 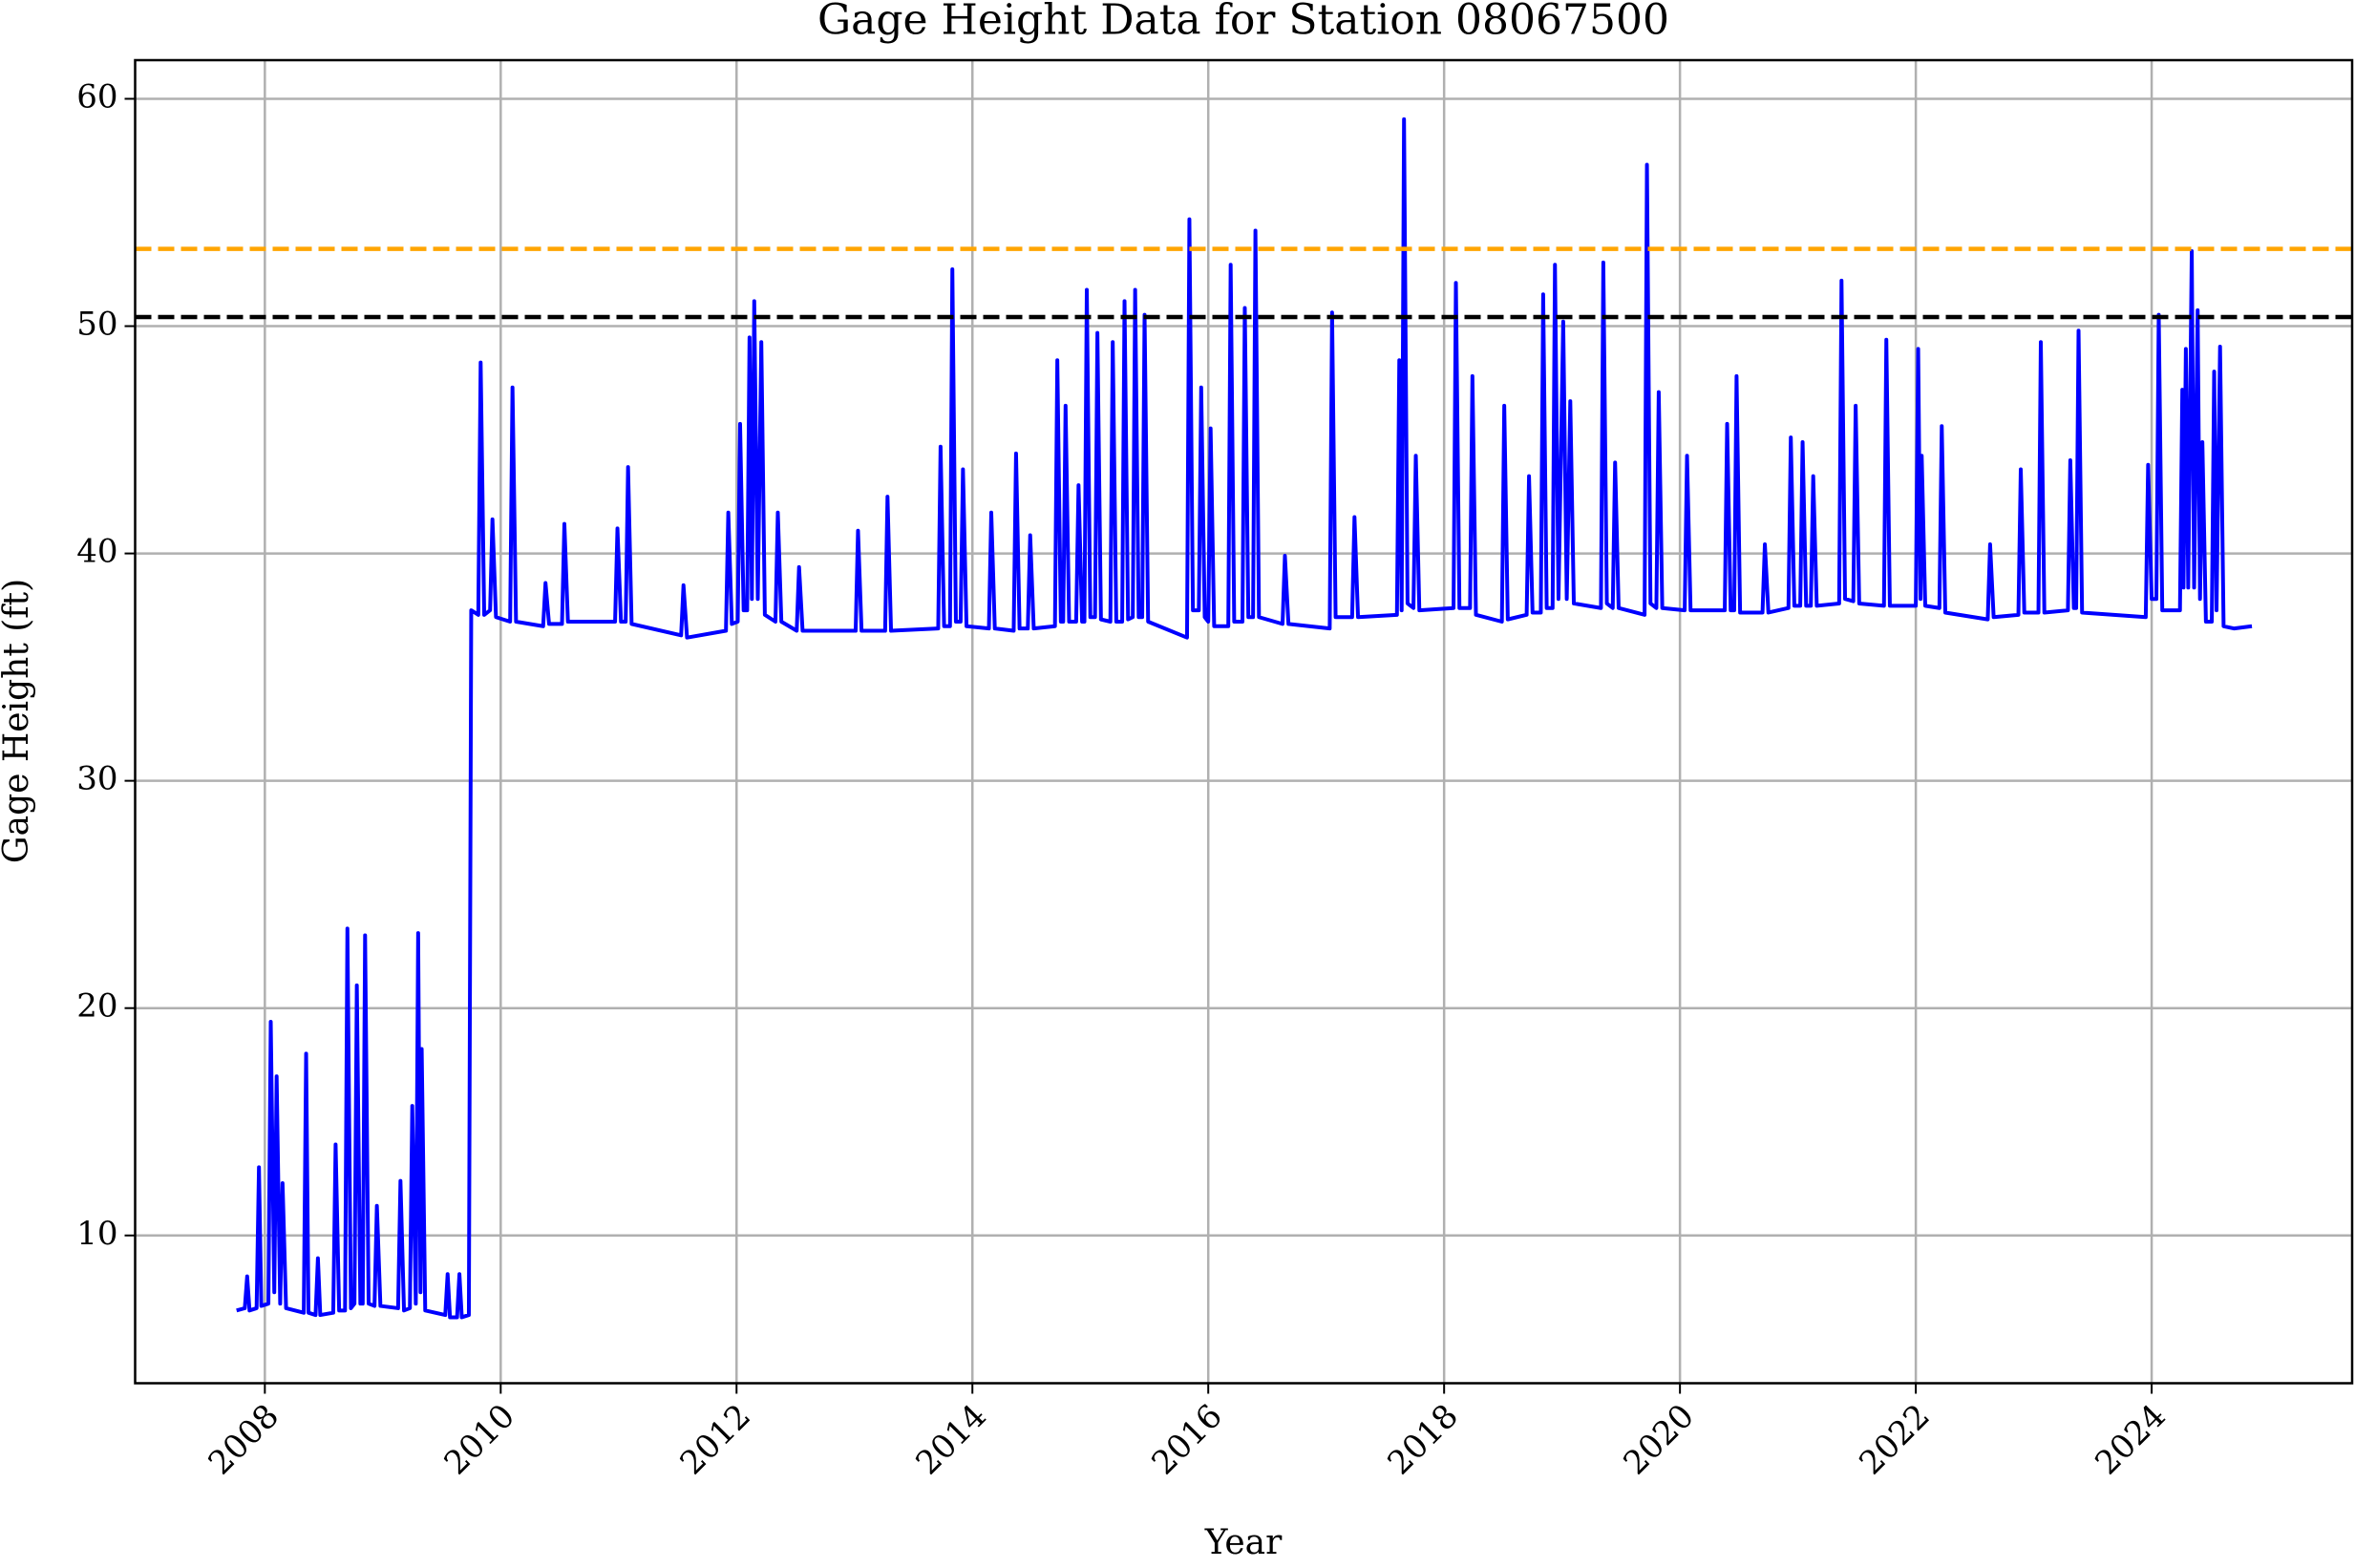 What do you see at coordinates (1243, 22) in the screenshot?
I see `chart-title: Gage Height Data for Station 08067500` at bounding box center [1243, 22].